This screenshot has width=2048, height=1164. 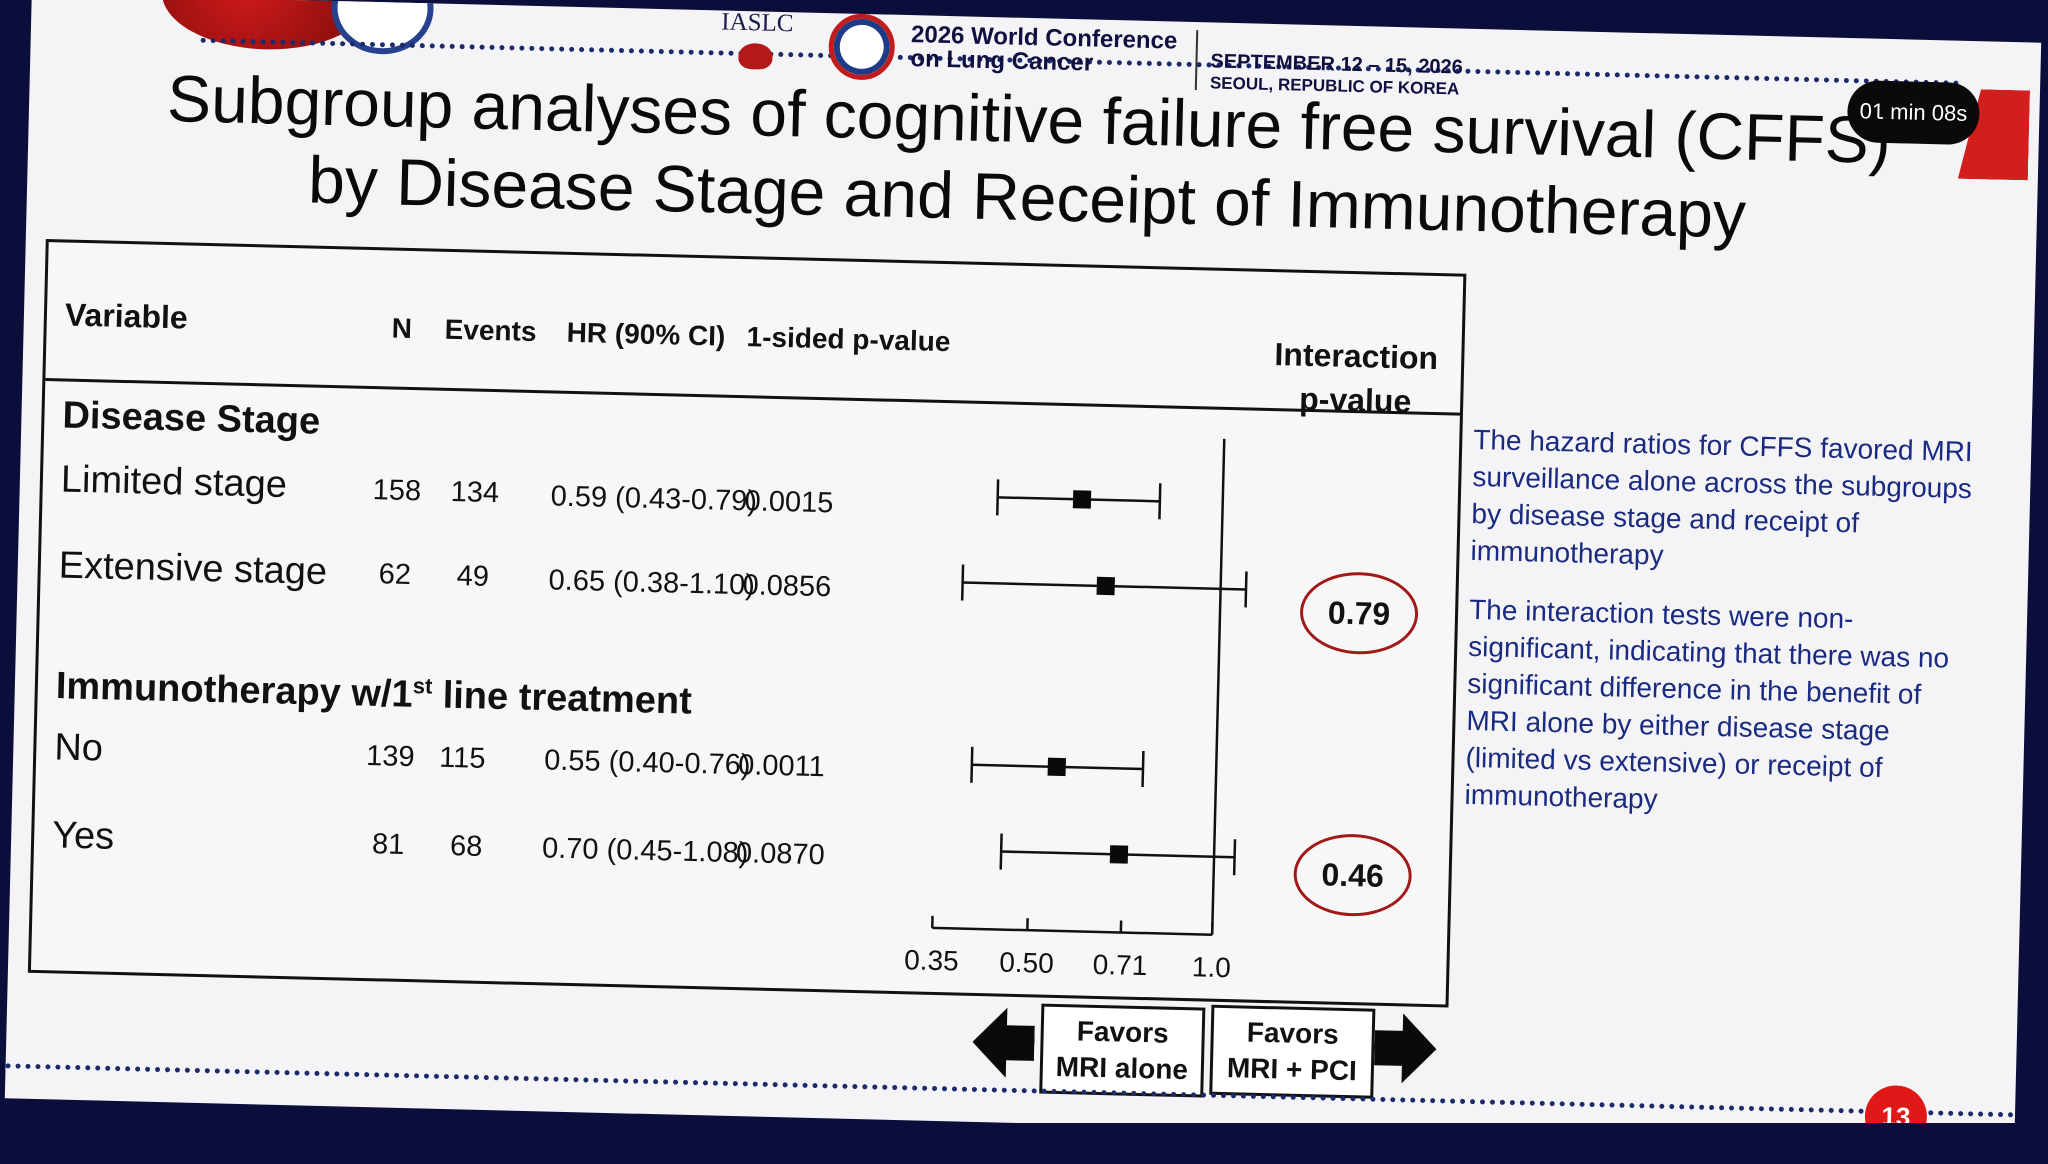 What do you see at coordinates (1212, 967) in the screenshot?
I see `x-axis-tick-label: 1.0` at bounding box center [1212, 967].